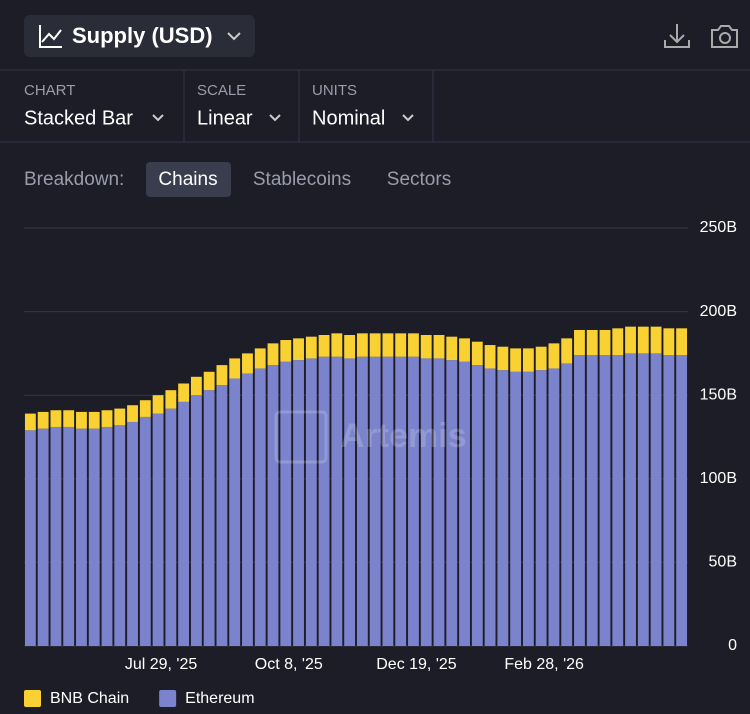 This screenshot has width=750, height=714. I want to click on x-tick-label: Oct 8, '25, so click(289, 664).